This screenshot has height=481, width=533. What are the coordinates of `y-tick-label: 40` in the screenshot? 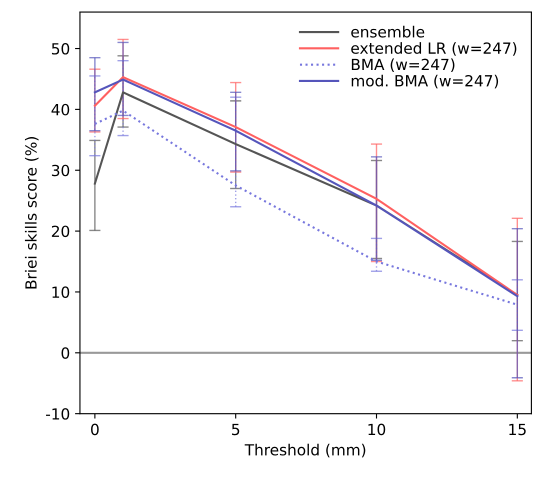 It's located at (61, 110).